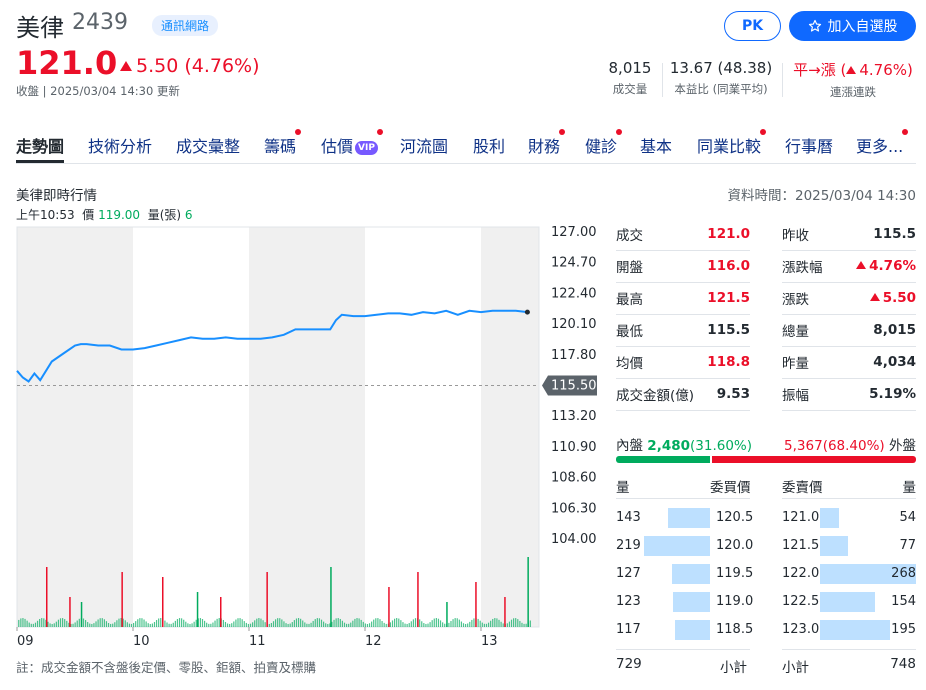 The width and height of the screenshot is (926, 690). Describe the element at coordinates (852, 26) in the screenshot. I see `add-watchlist-button: 加入自選股` at that location.